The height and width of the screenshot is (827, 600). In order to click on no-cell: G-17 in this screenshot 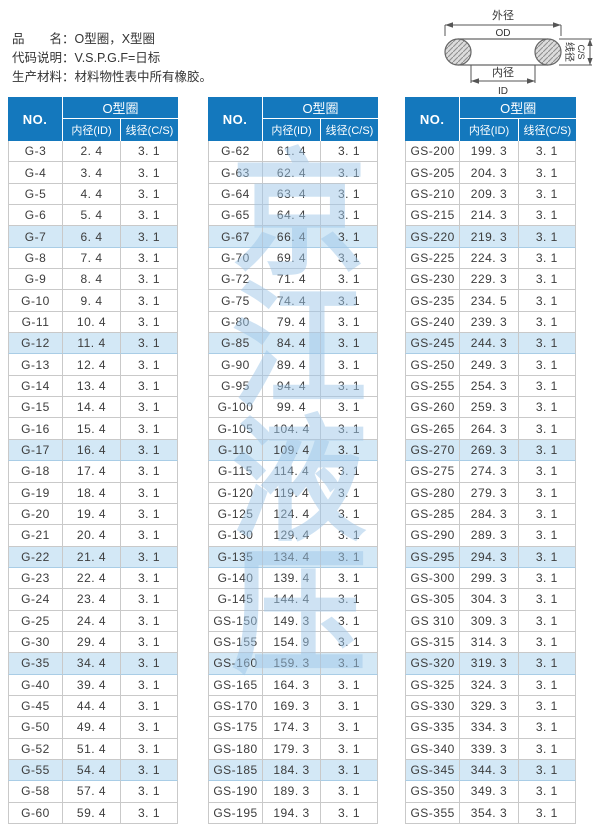, I will do `click(35, 450)`.